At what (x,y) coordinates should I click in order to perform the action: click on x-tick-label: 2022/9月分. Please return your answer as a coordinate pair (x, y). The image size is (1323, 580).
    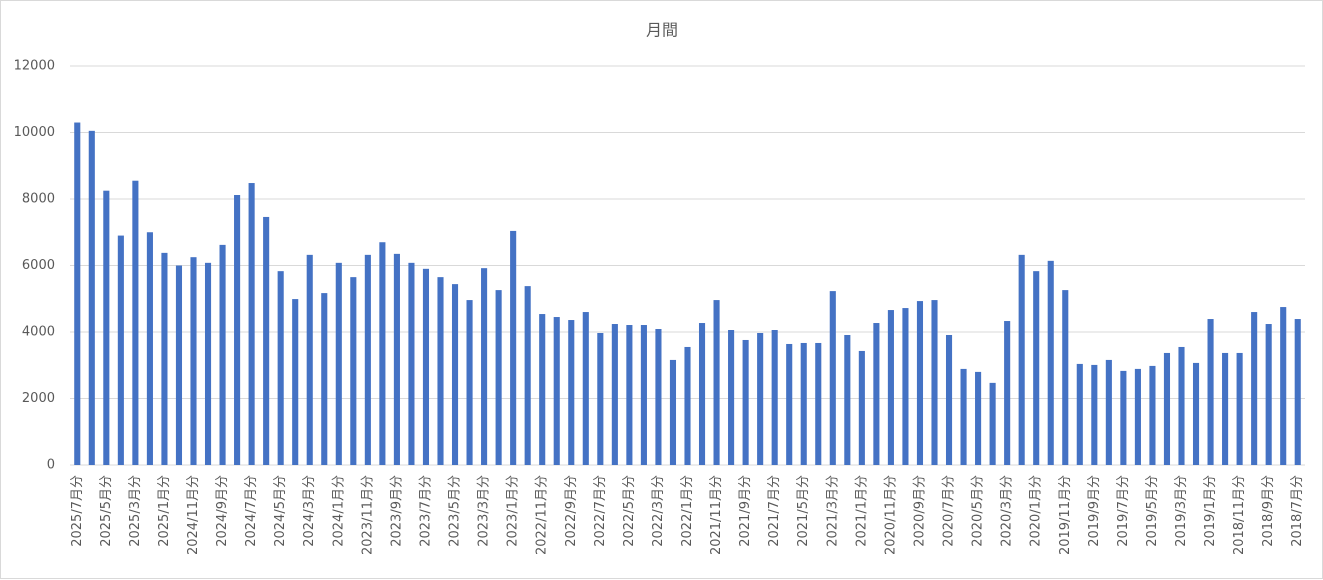
    Looking at the image, I should click on (571, 511).